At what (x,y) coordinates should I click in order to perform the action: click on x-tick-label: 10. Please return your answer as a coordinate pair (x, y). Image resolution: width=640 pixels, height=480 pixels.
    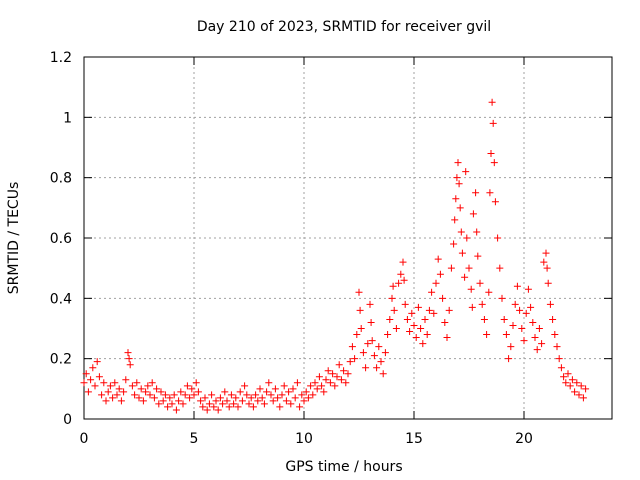
    Looking at the image, I should click on (304, 439).